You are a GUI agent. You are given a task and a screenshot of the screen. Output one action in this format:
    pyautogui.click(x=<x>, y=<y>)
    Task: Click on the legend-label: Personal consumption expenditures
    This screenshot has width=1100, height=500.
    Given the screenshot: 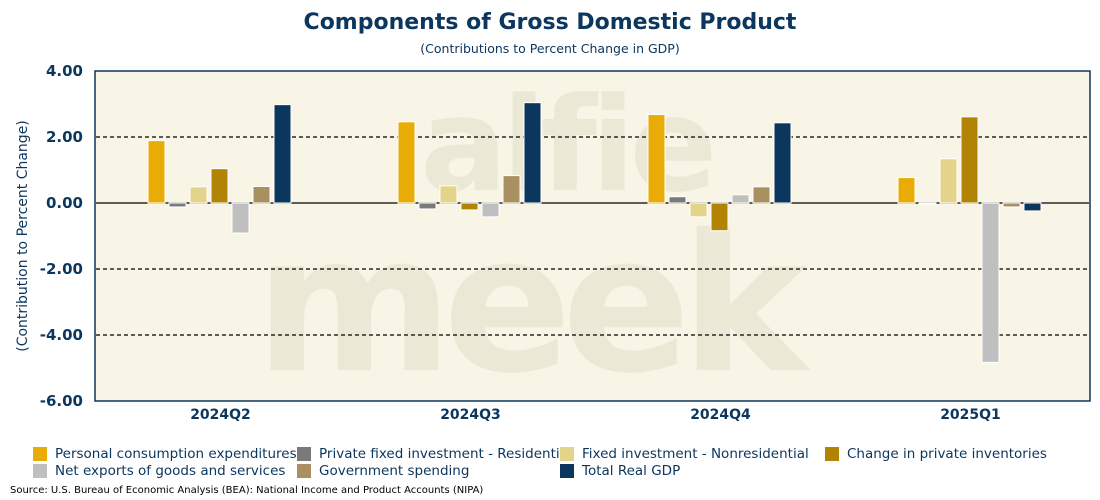 What is the action you would take?
    pyautogui.click(x=176, y=454)
    